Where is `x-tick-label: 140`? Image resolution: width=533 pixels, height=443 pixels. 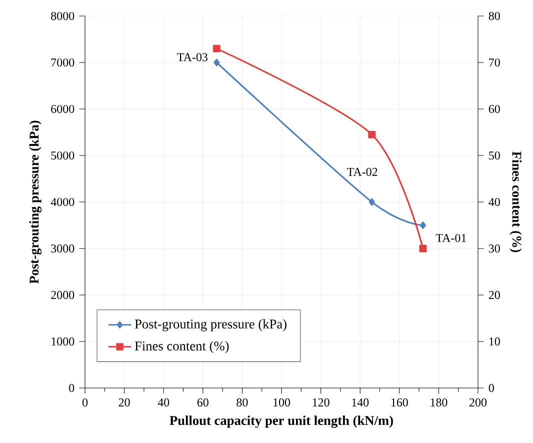
x-tick-label: 140 is located at coordinates (360, 402).